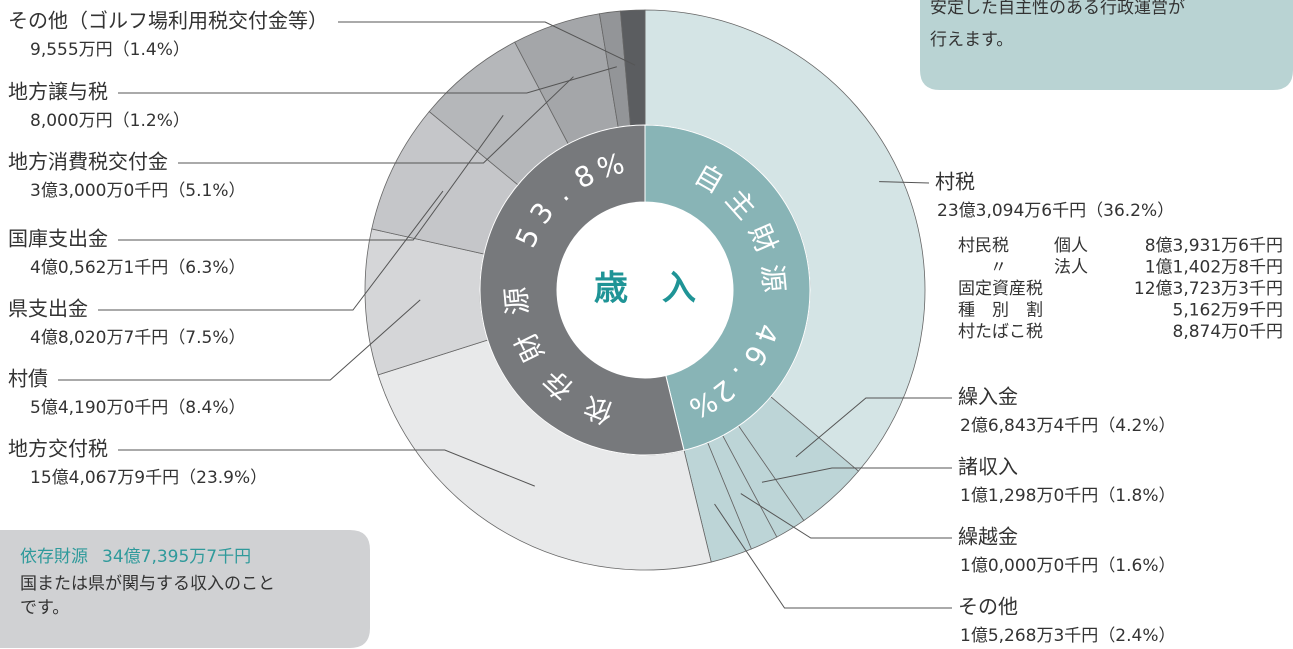 This screenshot has height=649, width=1293. I want to click on category-label: 地方譲与税, so click(58, 92).